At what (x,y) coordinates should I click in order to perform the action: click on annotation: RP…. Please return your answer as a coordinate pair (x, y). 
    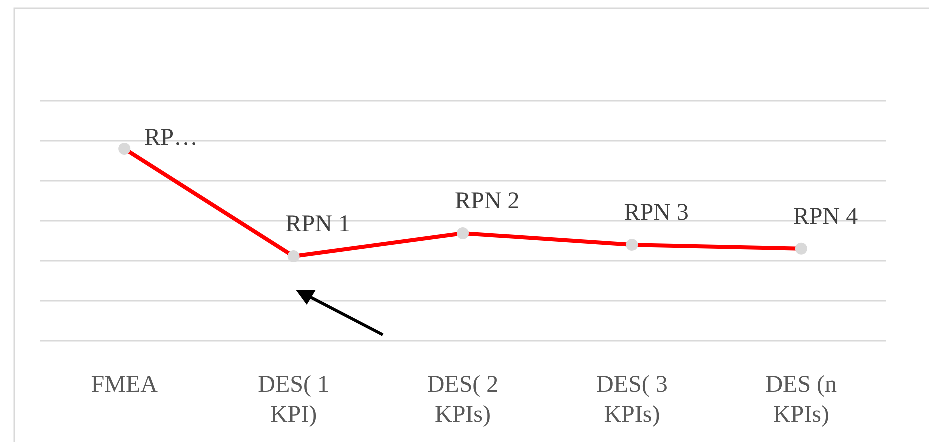
    Looking at the image, I should click on (171, 138).